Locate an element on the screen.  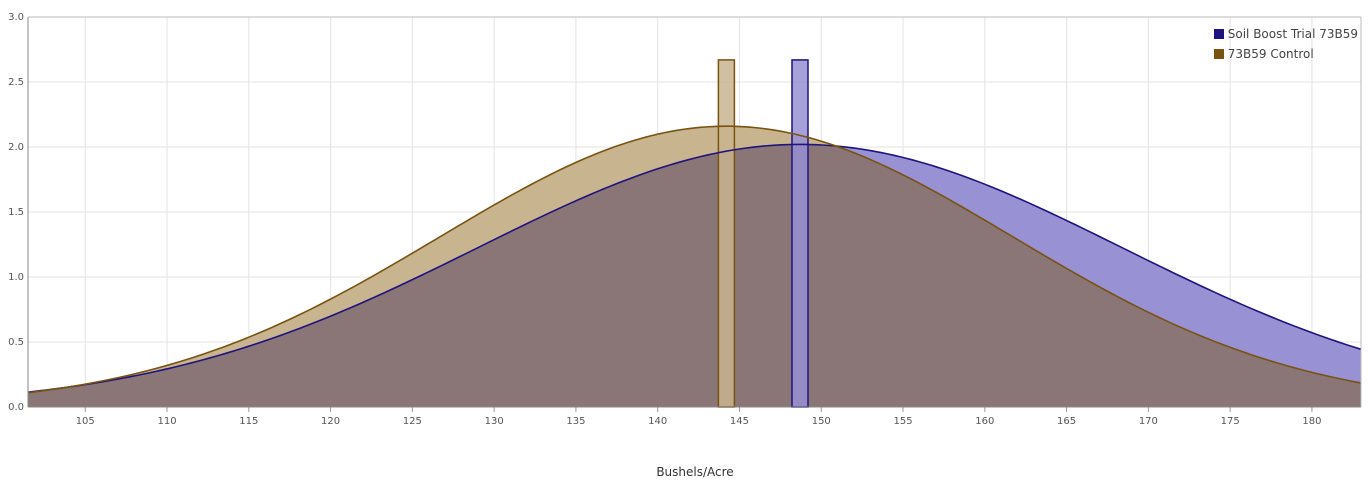
y-tick-label: 1.5 is located at coordinates (16, 212).